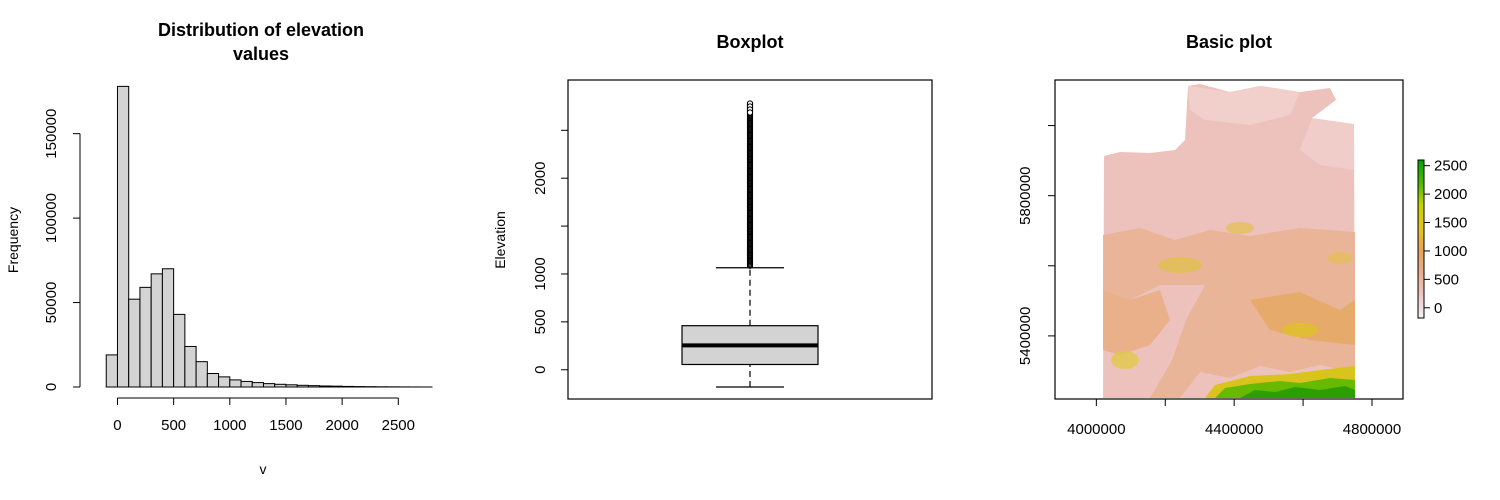 The image size is (1500, 500). What do you see at coordinates (173, 425) in the screenshot?
I see `histogram-x-tick-label: 500` at bounding box center [173, 425].